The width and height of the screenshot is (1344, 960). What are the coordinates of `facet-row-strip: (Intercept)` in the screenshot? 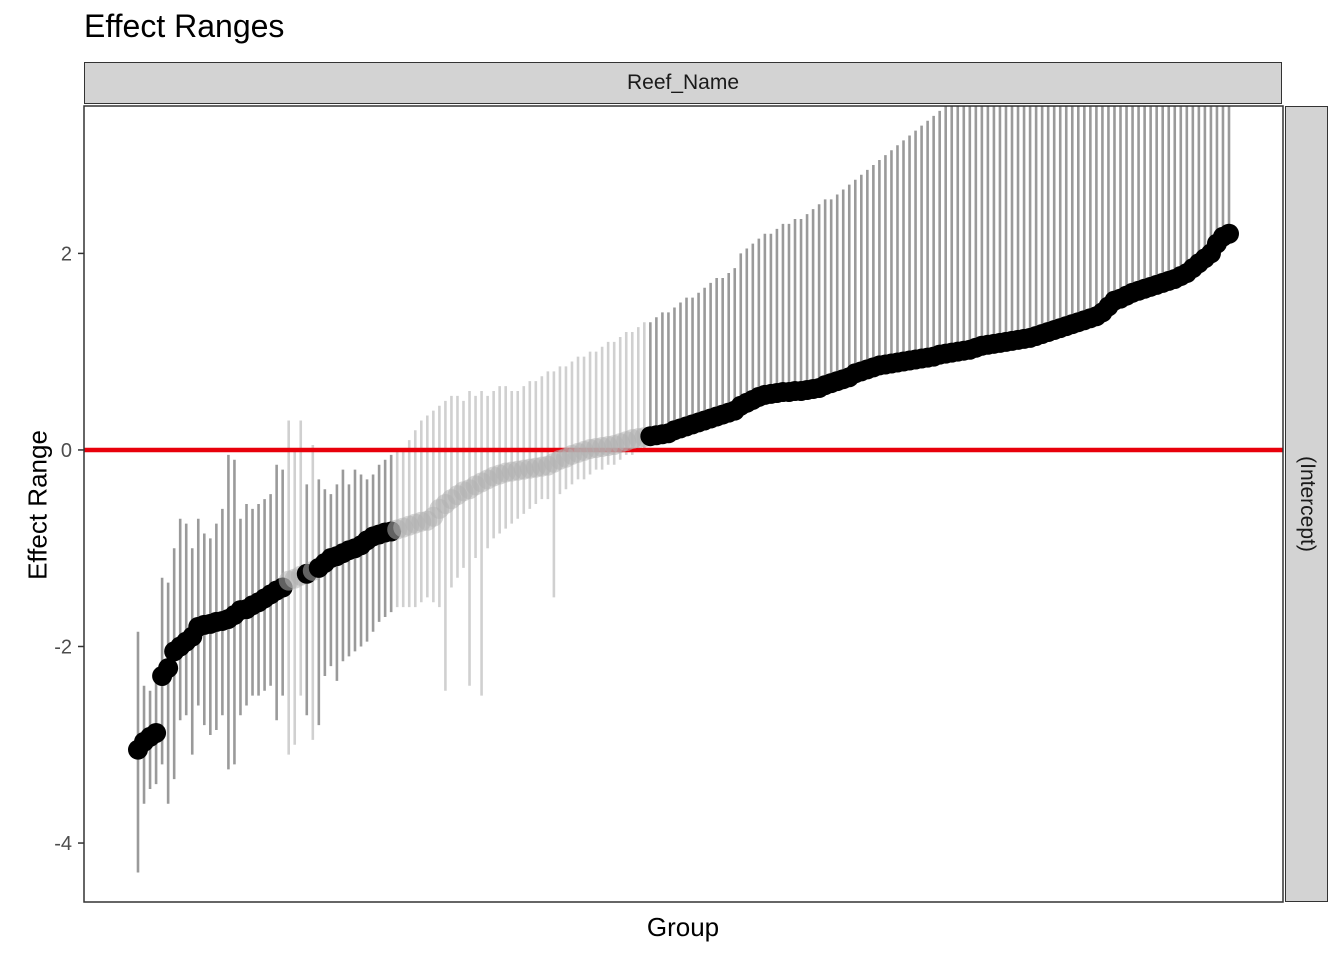 It's located at (1306, 504).